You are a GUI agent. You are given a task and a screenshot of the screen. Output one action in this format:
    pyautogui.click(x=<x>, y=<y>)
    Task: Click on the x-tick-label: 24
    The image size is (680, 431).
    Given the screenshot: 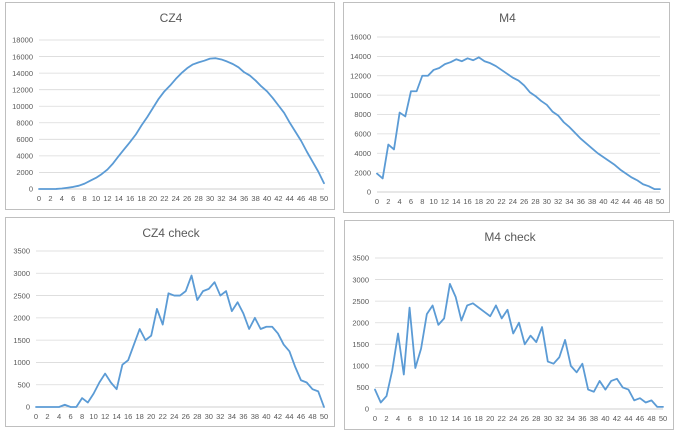 What is the action you would take?
    pyautogui.click(x=174, y=416)
    